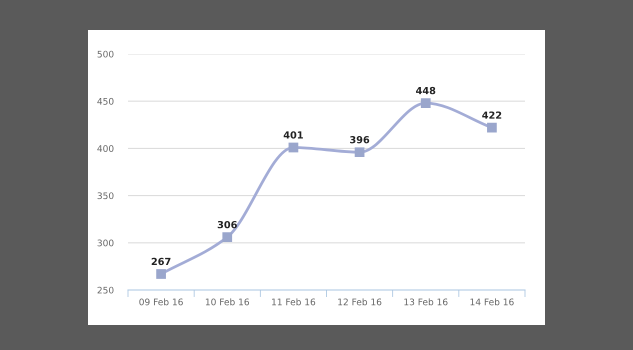  I want to click on data-label: 422, so click(492, 115).